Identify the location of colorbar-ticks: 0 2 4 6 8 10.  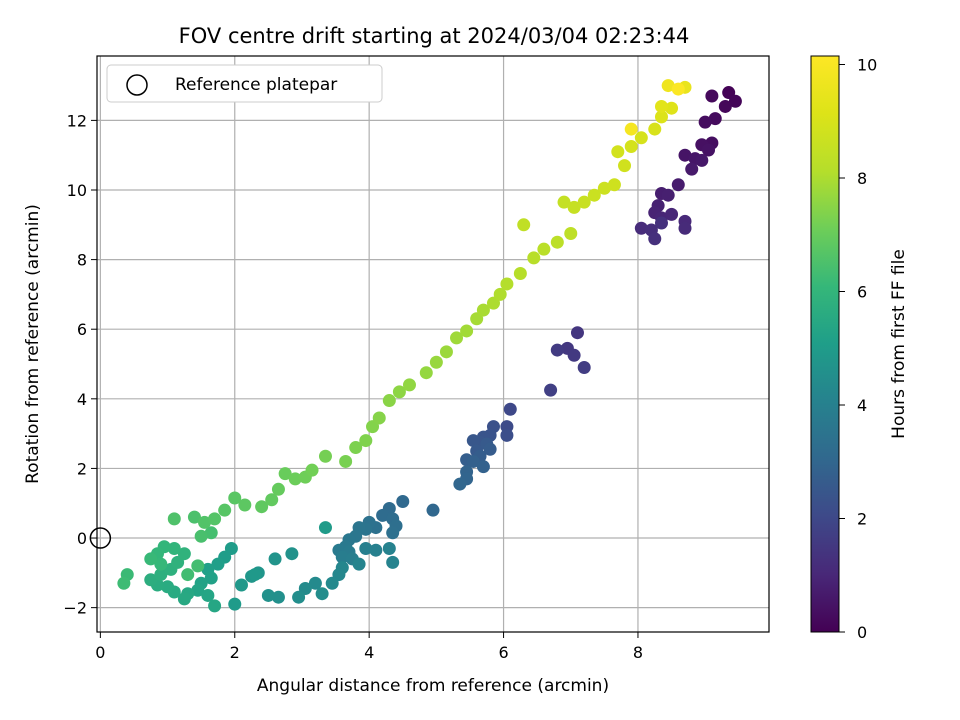
(858, 349).